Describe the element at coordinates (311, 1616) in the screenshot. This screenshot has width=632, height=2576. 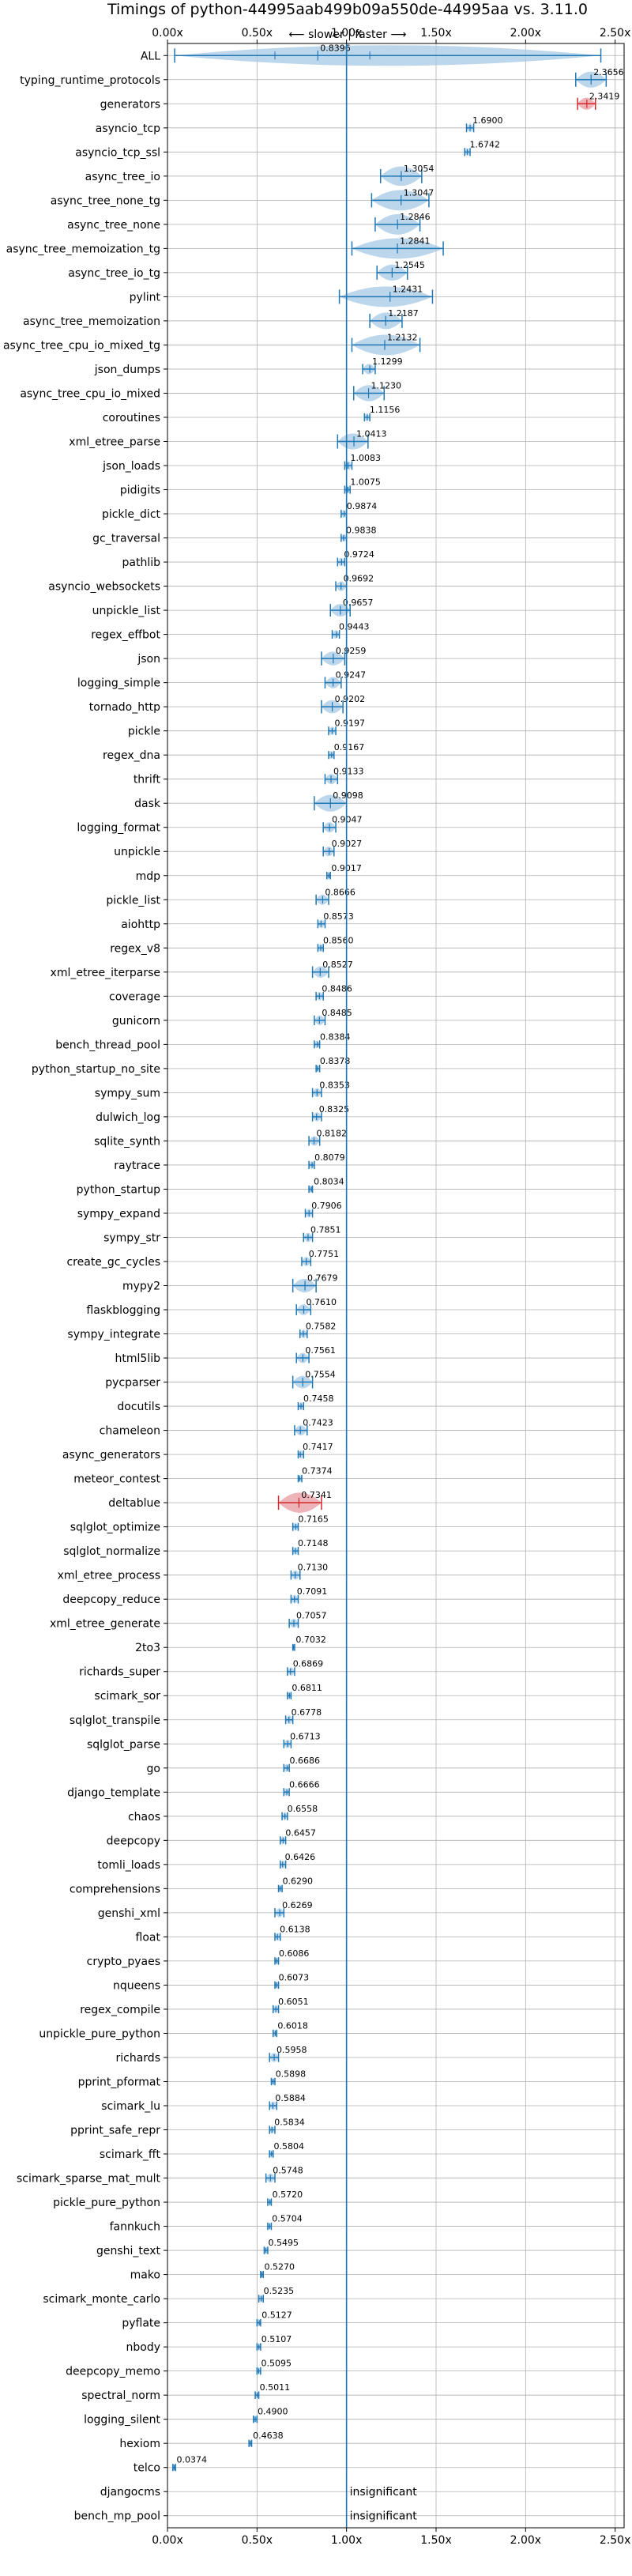
I see `value-label: 0.7057` at that location.